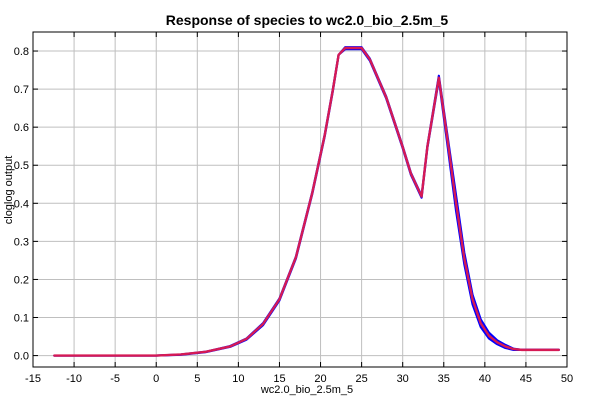  I want to click on y-axis-label: cloglog output, so click(9, 190).